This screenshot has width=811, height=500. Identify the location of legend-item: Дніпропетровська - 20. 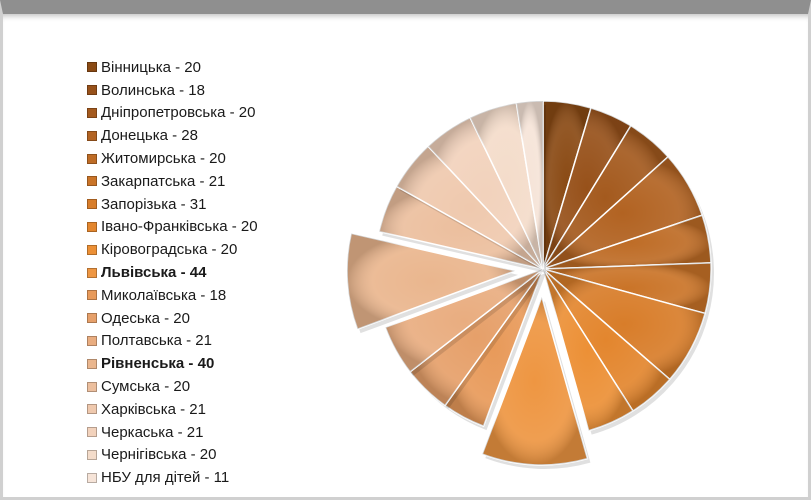
(172, 113).